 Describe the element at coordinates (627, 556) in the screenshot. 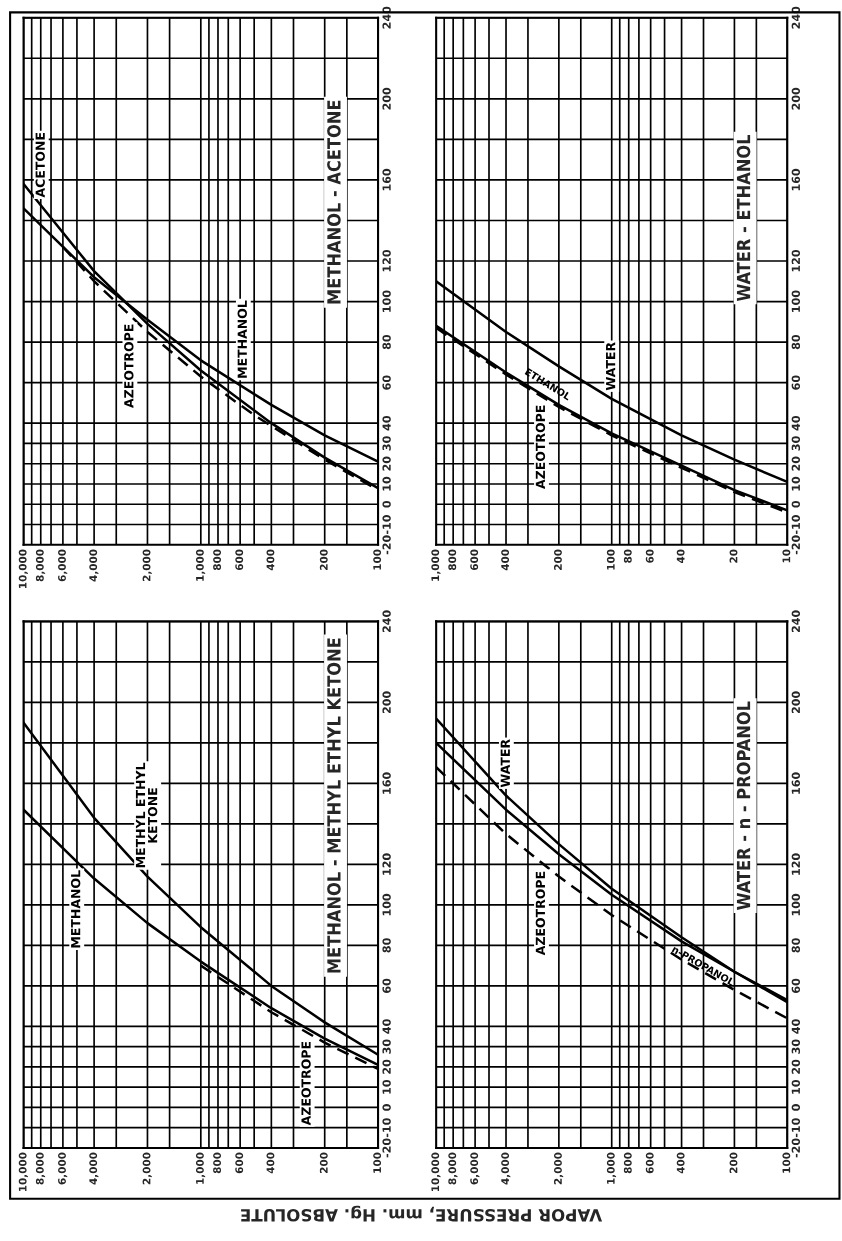

I see `x-tick-label: 80` at that location.